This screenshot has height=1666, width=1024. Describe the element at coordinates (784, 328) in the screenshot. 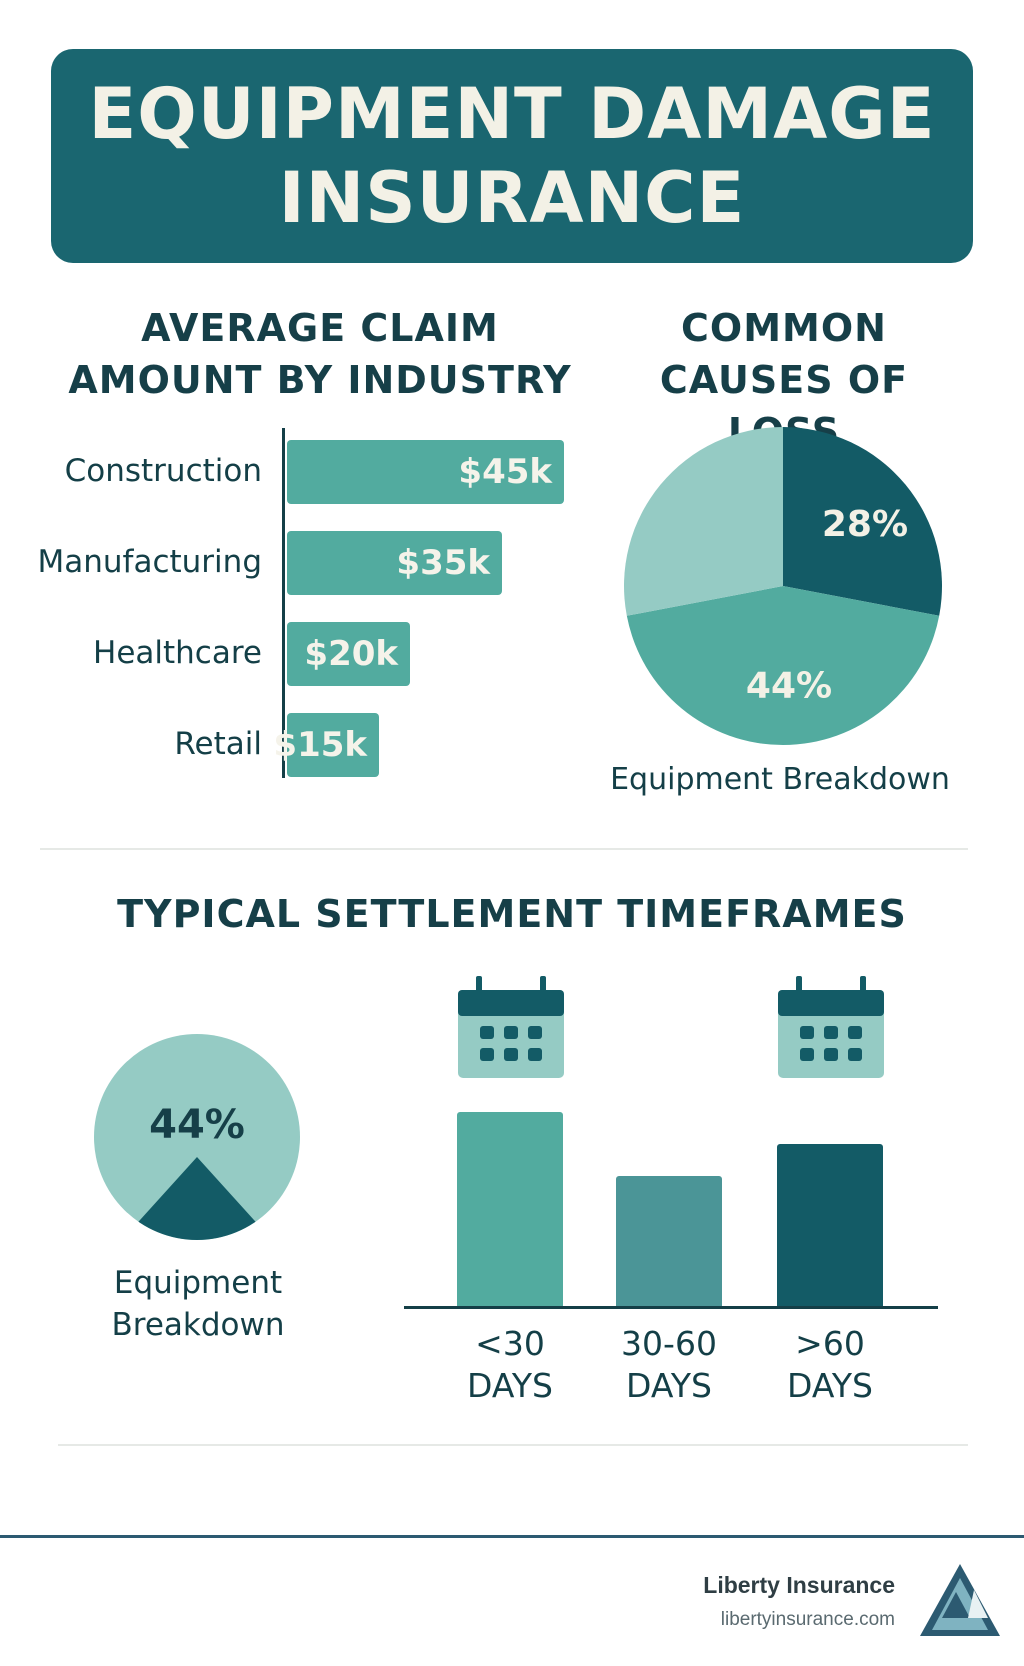

I see `causes-title-line-1: COMMON` at that location.